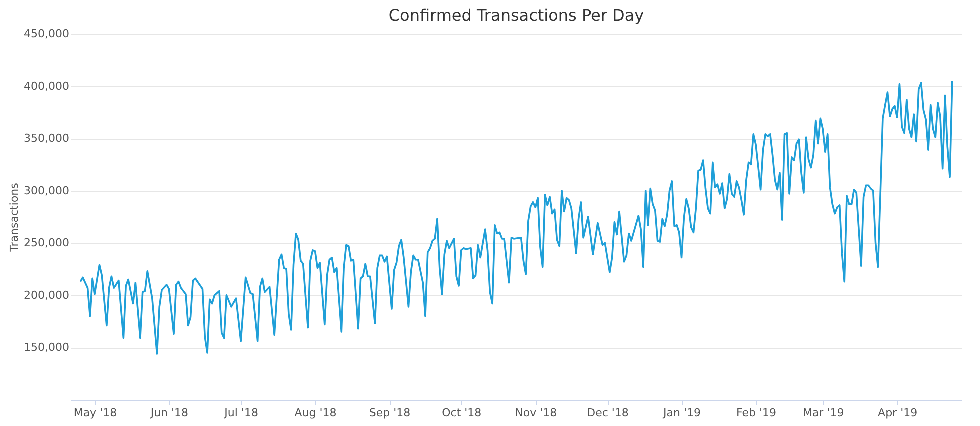 This screenshot has width=980, height=426. I want to click on y-tick-label: 300,000, so click(47, 191).